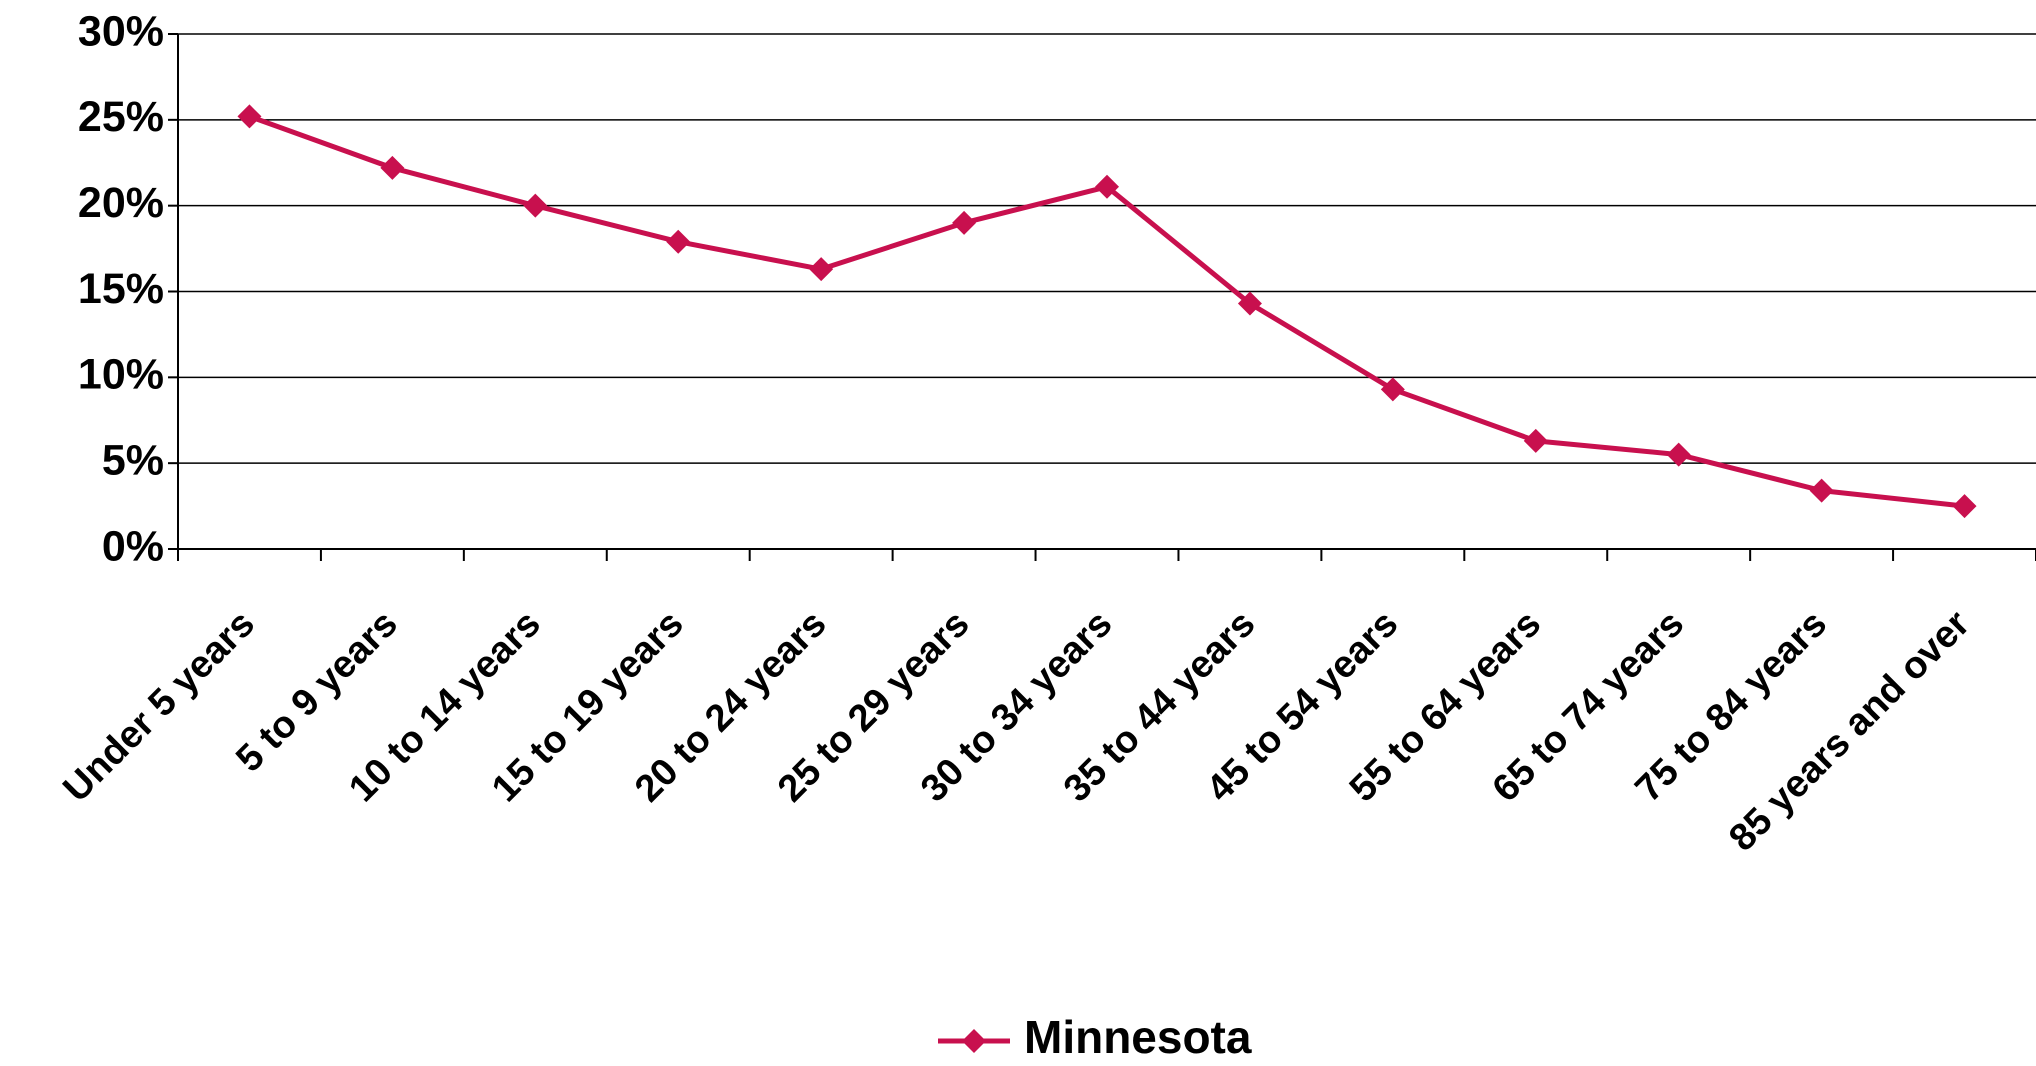 The height and width of the screenshot is (1066, 2036). Describe the element at coordinates (133, 461) in the screenshot. I see `y-tick-label: 5%` at that location.